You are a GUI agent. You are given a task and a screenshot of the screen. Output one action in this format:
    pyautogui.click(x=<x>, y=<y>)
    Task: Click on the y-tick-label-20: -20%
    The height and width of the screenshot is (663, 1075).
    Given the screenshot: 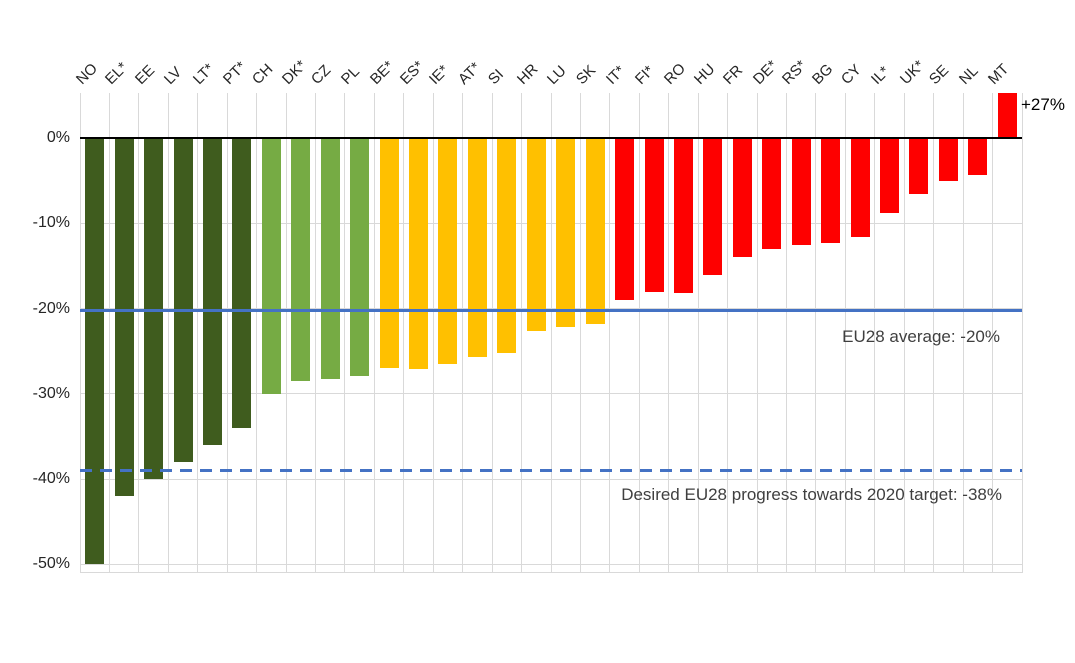 What is the action you would take?
    pyautogui.click(x=51, y=308)
    